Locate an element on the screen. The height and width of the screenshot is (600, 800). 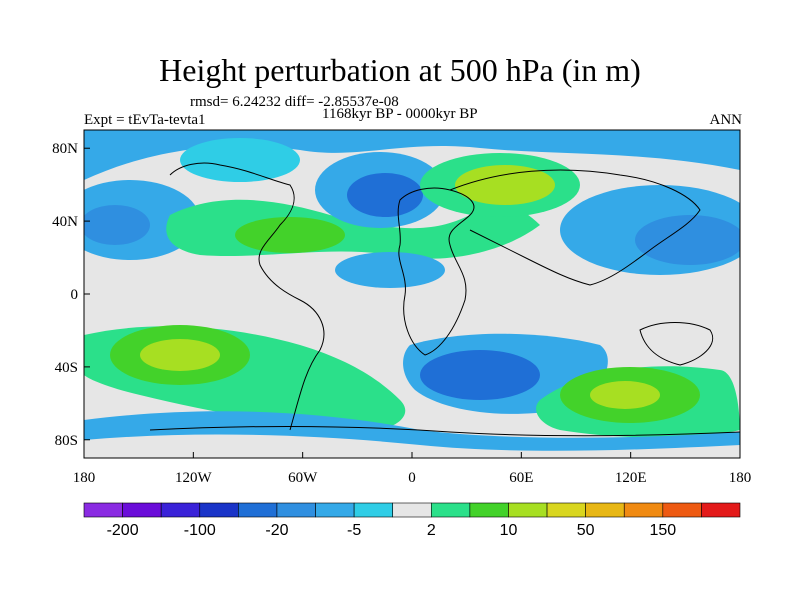
colorbar-label: 2 is located at coordinates (431, 530).